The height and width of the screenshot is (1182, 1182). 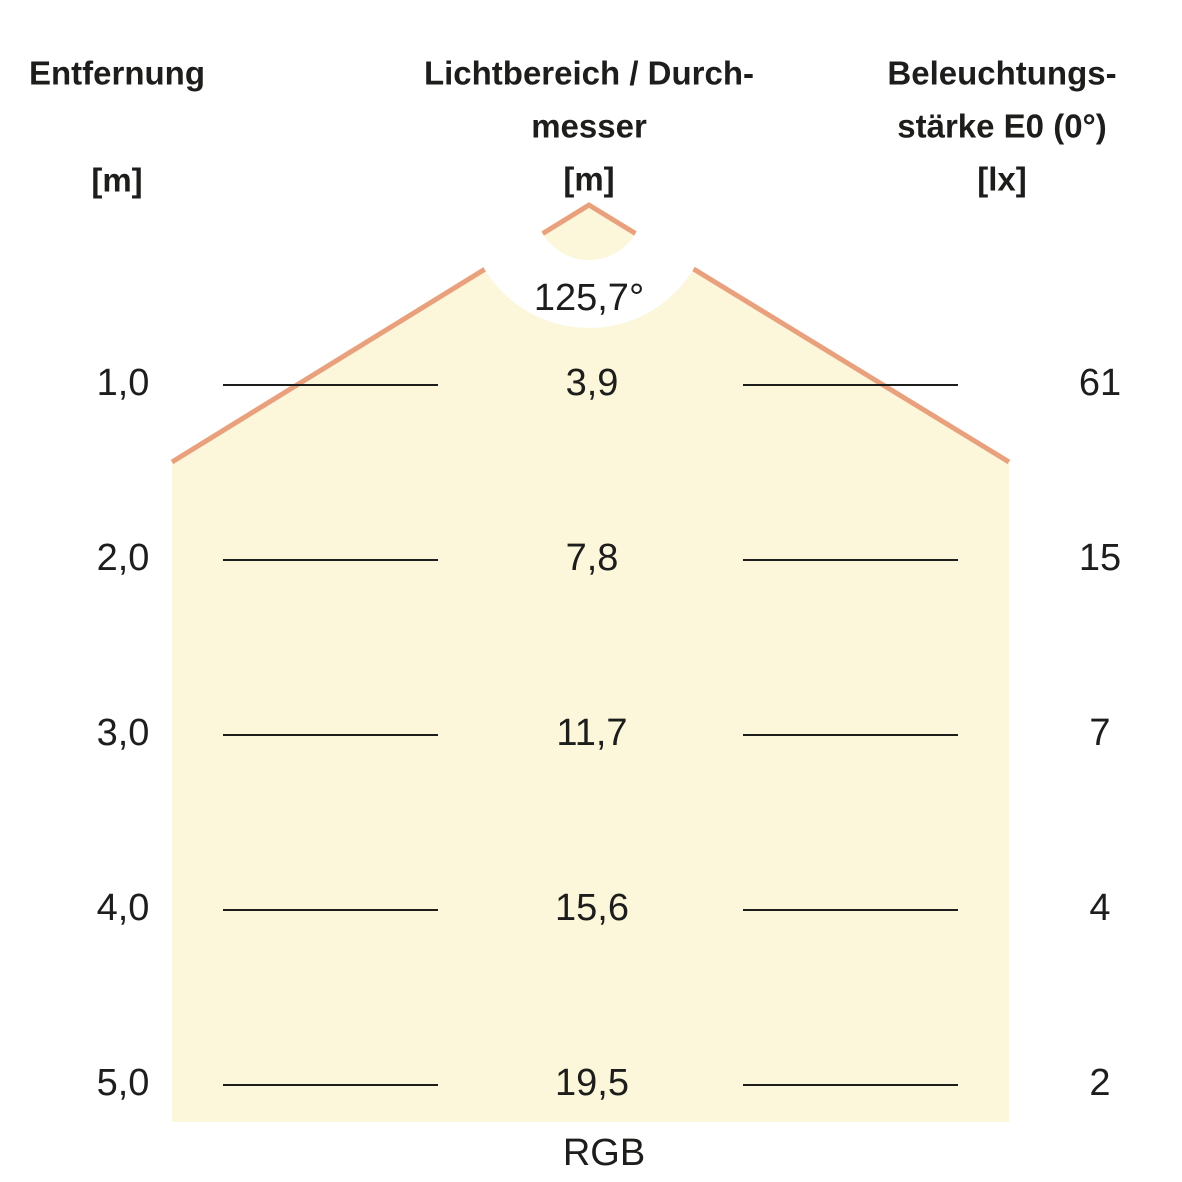 I want to click on light-source-type-label: RGB, so click(x=604, y=1153).